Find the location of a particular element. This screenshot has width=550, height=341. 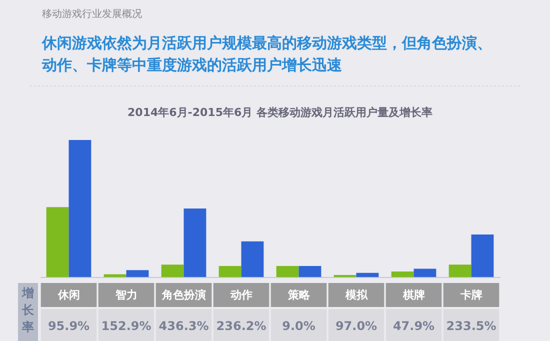

x-tick-label: 策略 is located at coordinates (298, 295).